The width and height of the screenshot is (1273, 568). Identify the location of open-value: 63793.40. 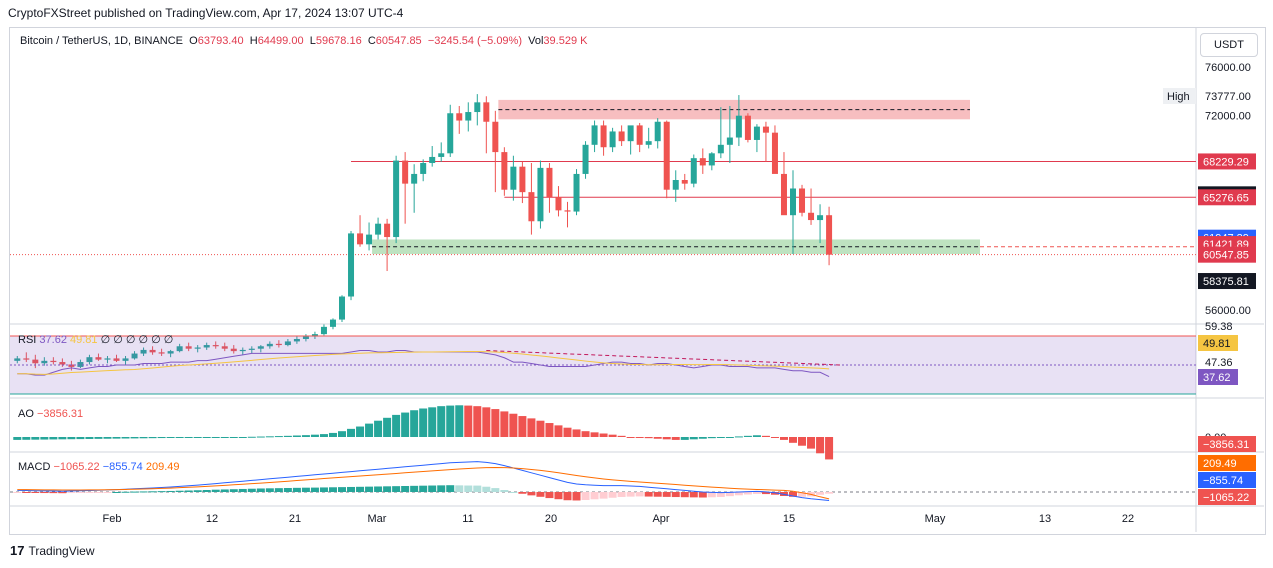
(220, 41).